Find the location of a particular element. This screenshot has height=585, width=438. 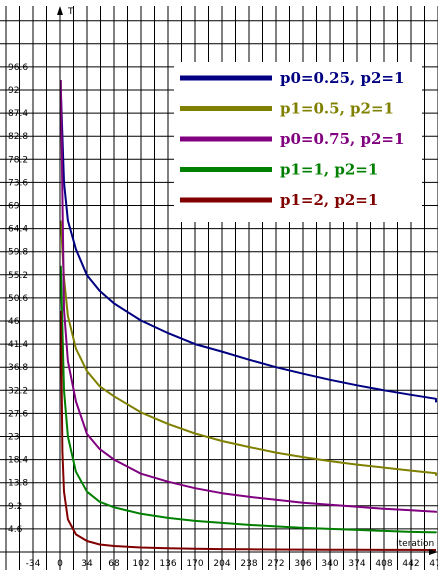

x-axis-label: Iteration is located at coordinates (415, 544).